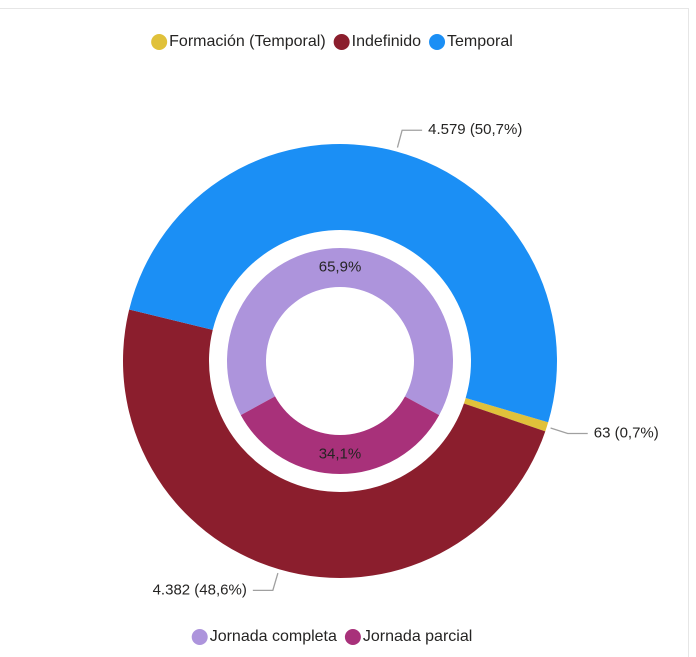  I want to click on legend-label: Jornada parcial, so click(417, 636).